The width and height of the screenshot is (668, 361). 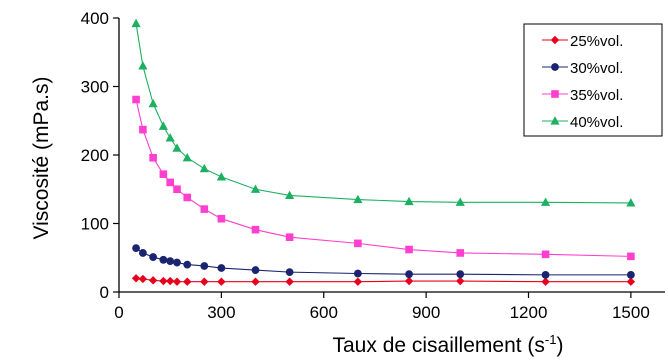 I want to click on legend-label: 30%vol., so click(x=596, y=68).